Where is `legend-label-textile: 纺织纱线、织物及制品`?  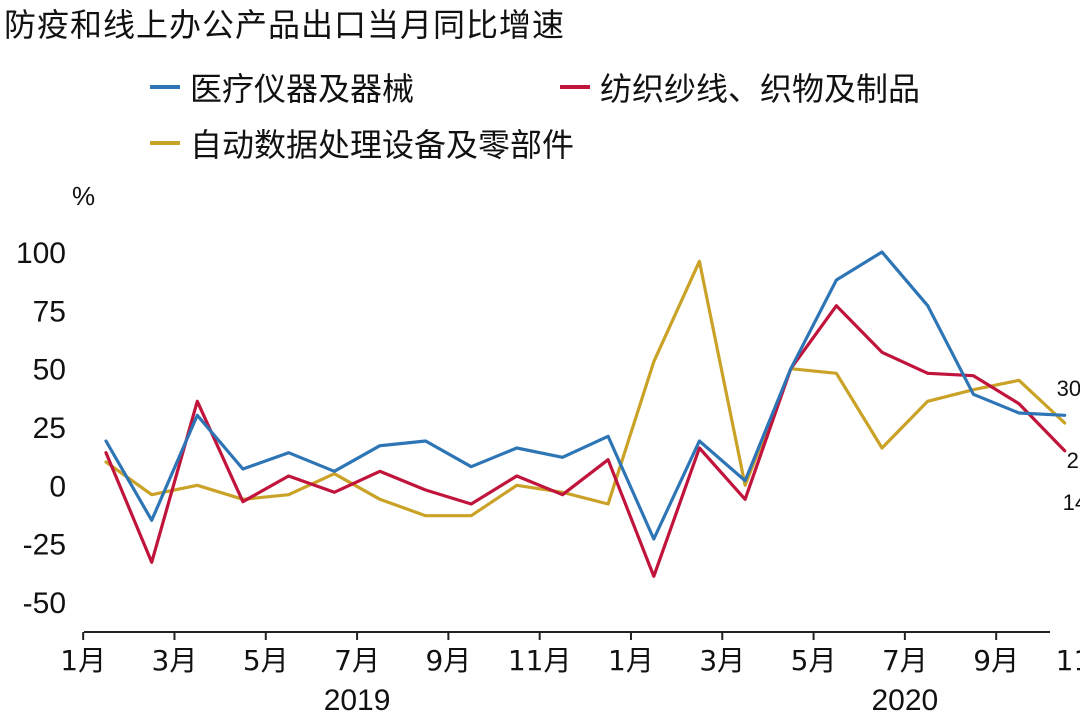 legend-label-textile: 纺织纱线、织物及制品 is located at coordinates (760, 89).